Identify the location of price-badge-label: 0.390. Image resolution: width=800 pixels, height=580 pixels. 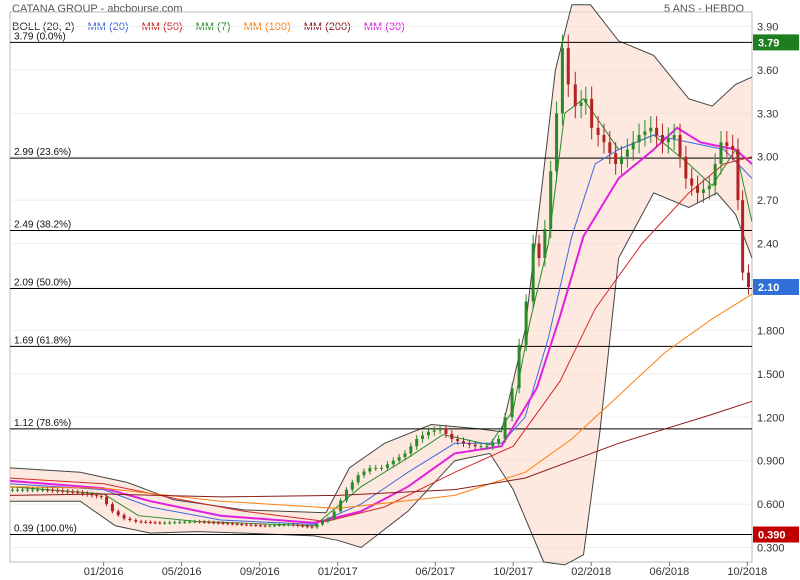
(772, 536).